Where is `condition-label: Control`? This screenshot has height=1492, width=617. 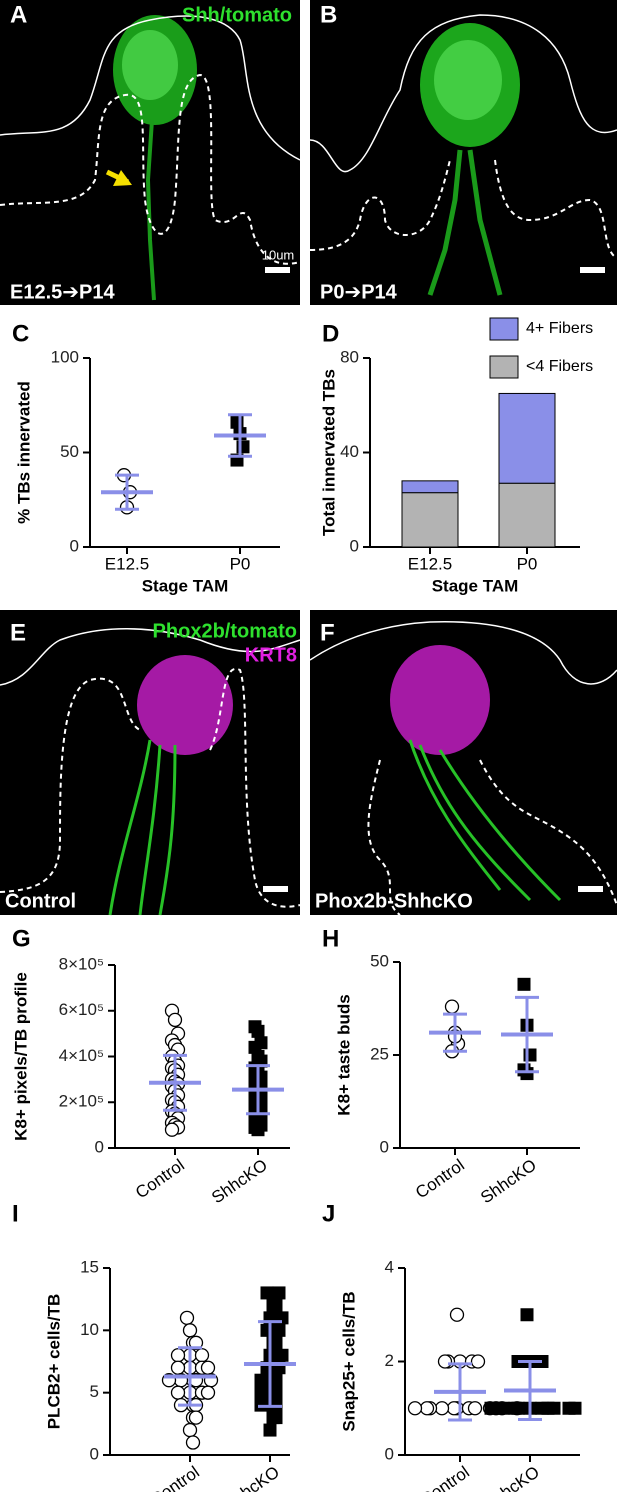 condition-label: Control is located at coordinates (40, 901).